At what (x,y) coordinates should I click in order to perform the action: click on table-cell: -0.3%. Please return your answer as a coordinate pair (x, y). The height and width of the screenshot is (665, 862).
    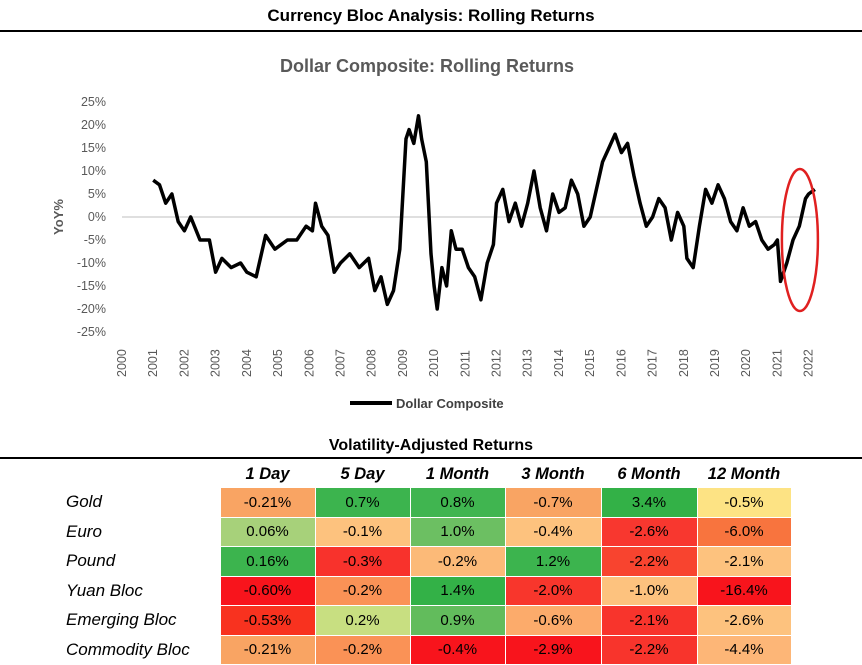
    Looking at the image, I should click on (362, 561).